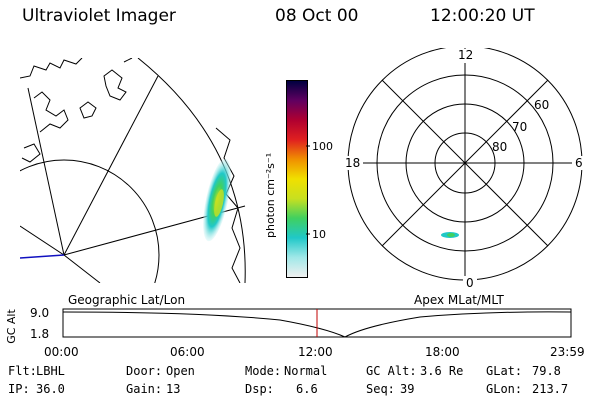 The image size is (600, 400). Describe the element at coordinates (259, 389) in the screenshot. I see `dsp-key: Dsp:` at that location.